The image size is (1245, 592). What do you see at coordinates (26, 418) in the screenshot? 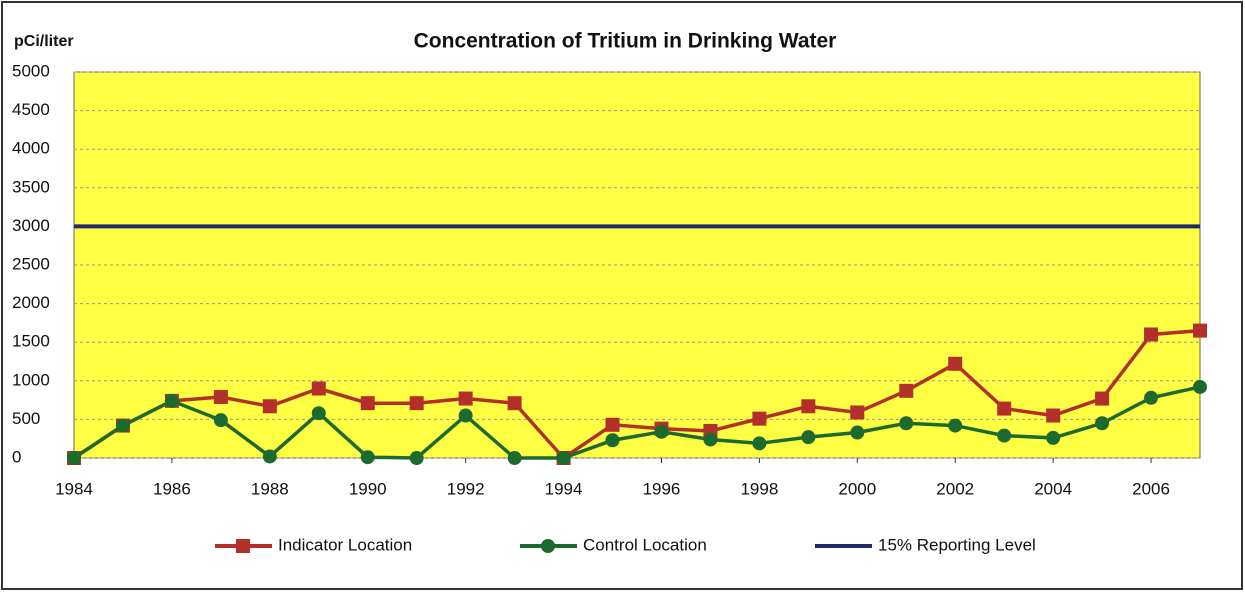
I see `y-tick-label: 500` at bounding box center [26, 418].